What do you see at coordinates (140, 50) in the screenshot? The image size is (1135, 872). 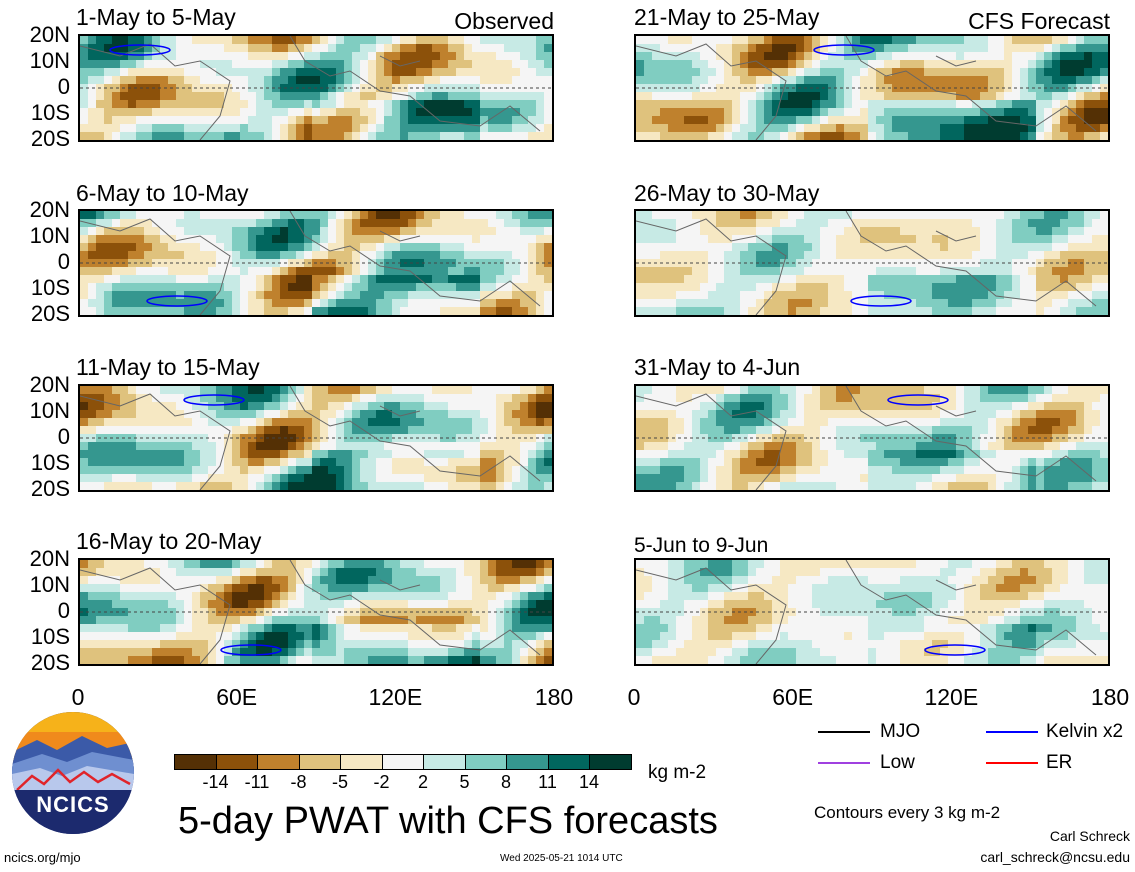 I see `kelvin-contour` at bounding box center [140, 50].